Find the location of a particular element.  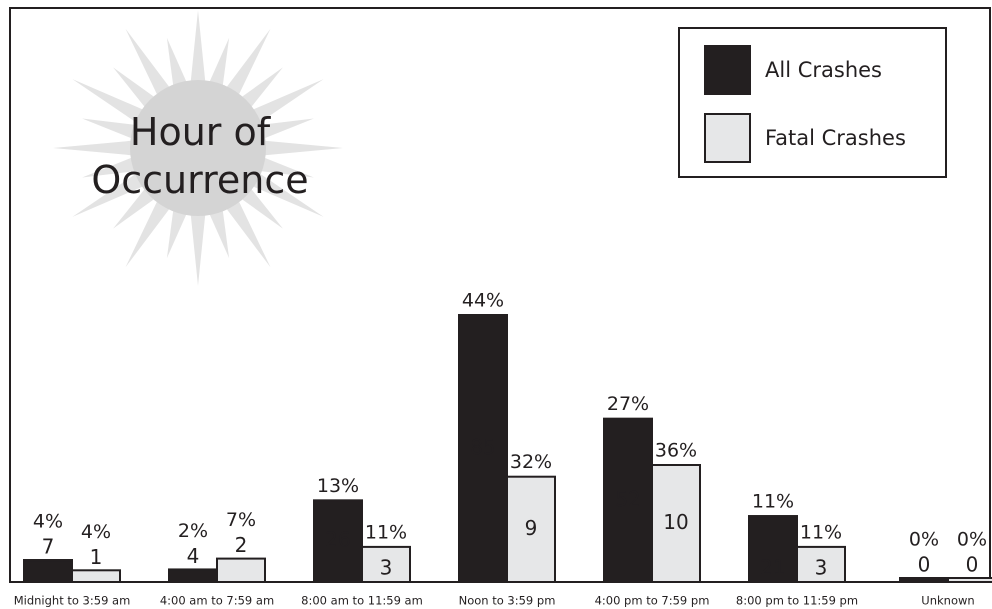

chart-title: Hour of Occurrence is located at coordinates (200, 156).